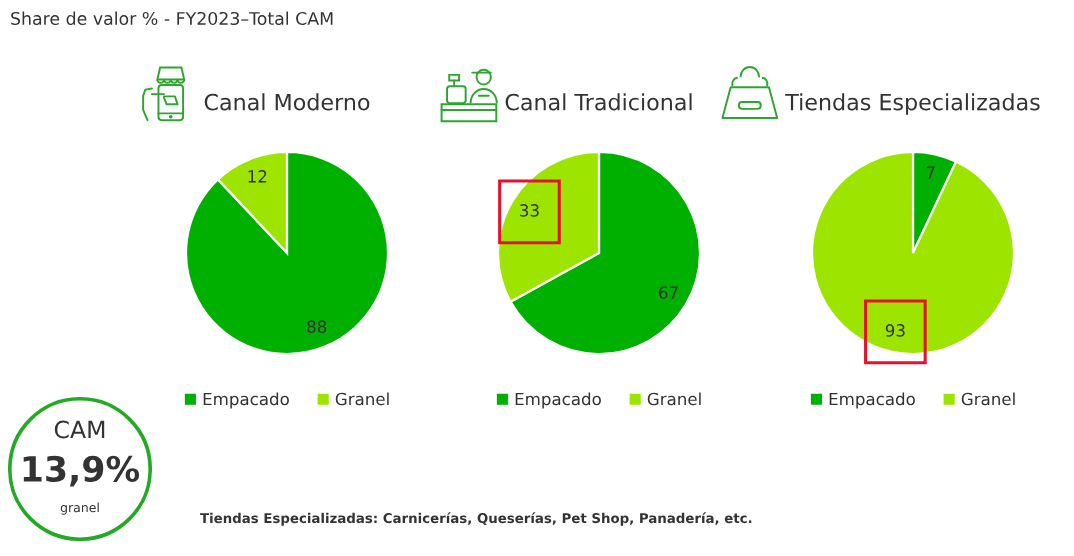  Describe the element at coordinates (317, 326) in the screenshot. I see `data-label: 88` at that location.